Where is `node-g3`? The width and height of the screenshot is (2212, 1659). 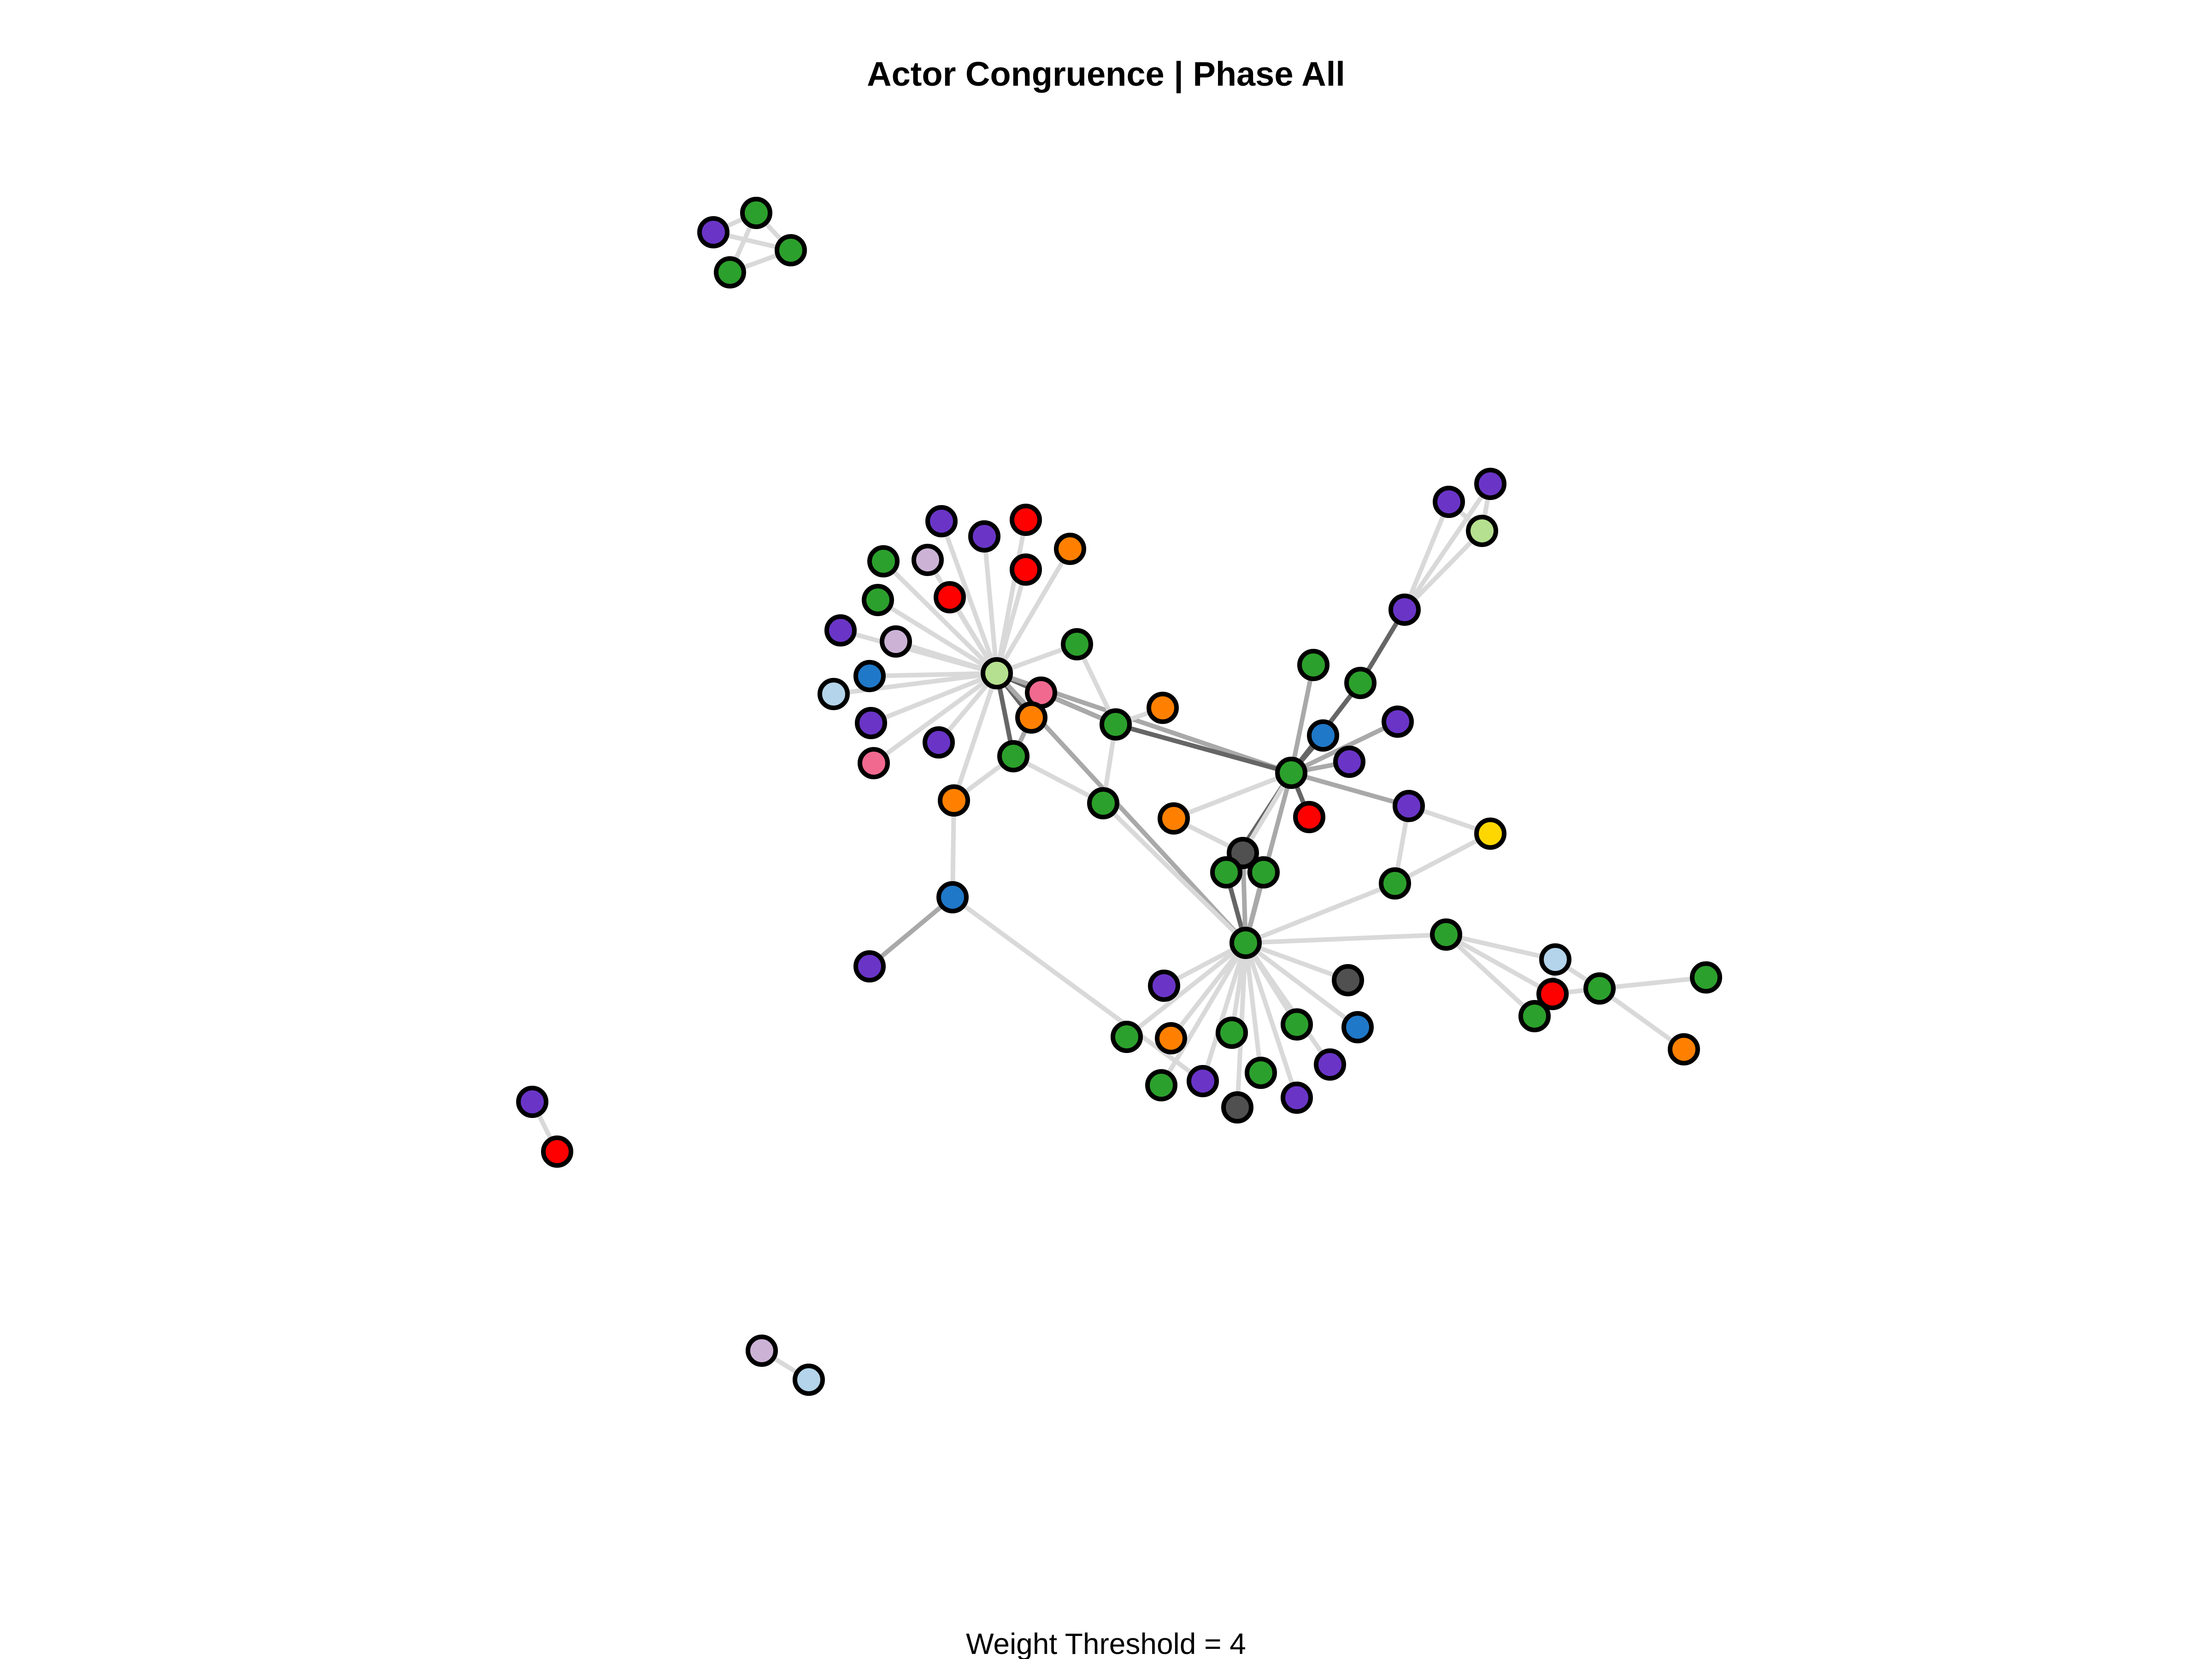 node-g3 is located at coordinates (1103, 803).